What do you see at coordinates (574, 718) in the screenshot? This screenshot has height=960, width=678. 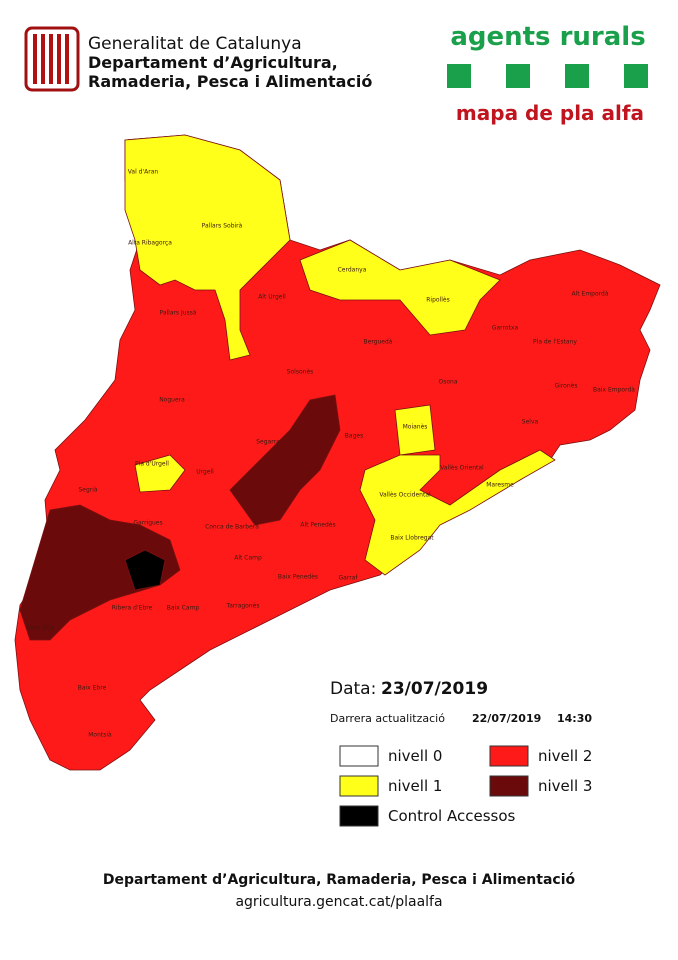 I see `update-time: 14:30` at bounding box center [574, 718].